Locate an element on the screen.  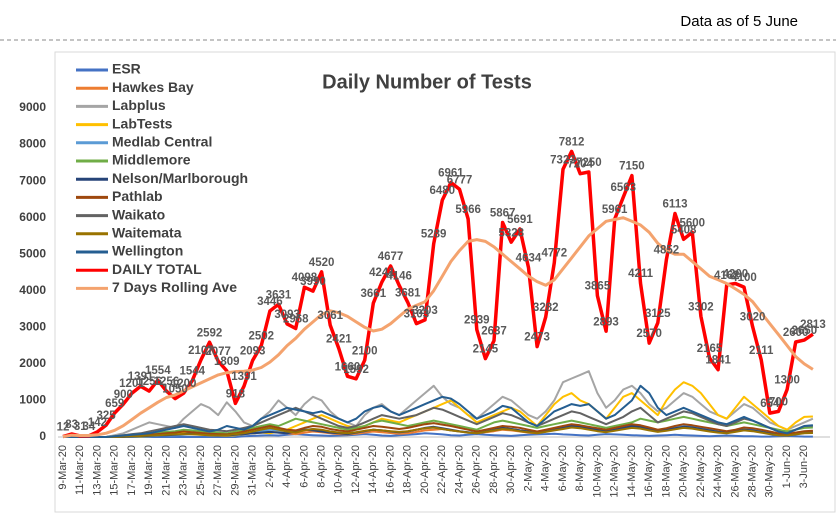
data-label: 1544 is located at coordinates (193, 372).